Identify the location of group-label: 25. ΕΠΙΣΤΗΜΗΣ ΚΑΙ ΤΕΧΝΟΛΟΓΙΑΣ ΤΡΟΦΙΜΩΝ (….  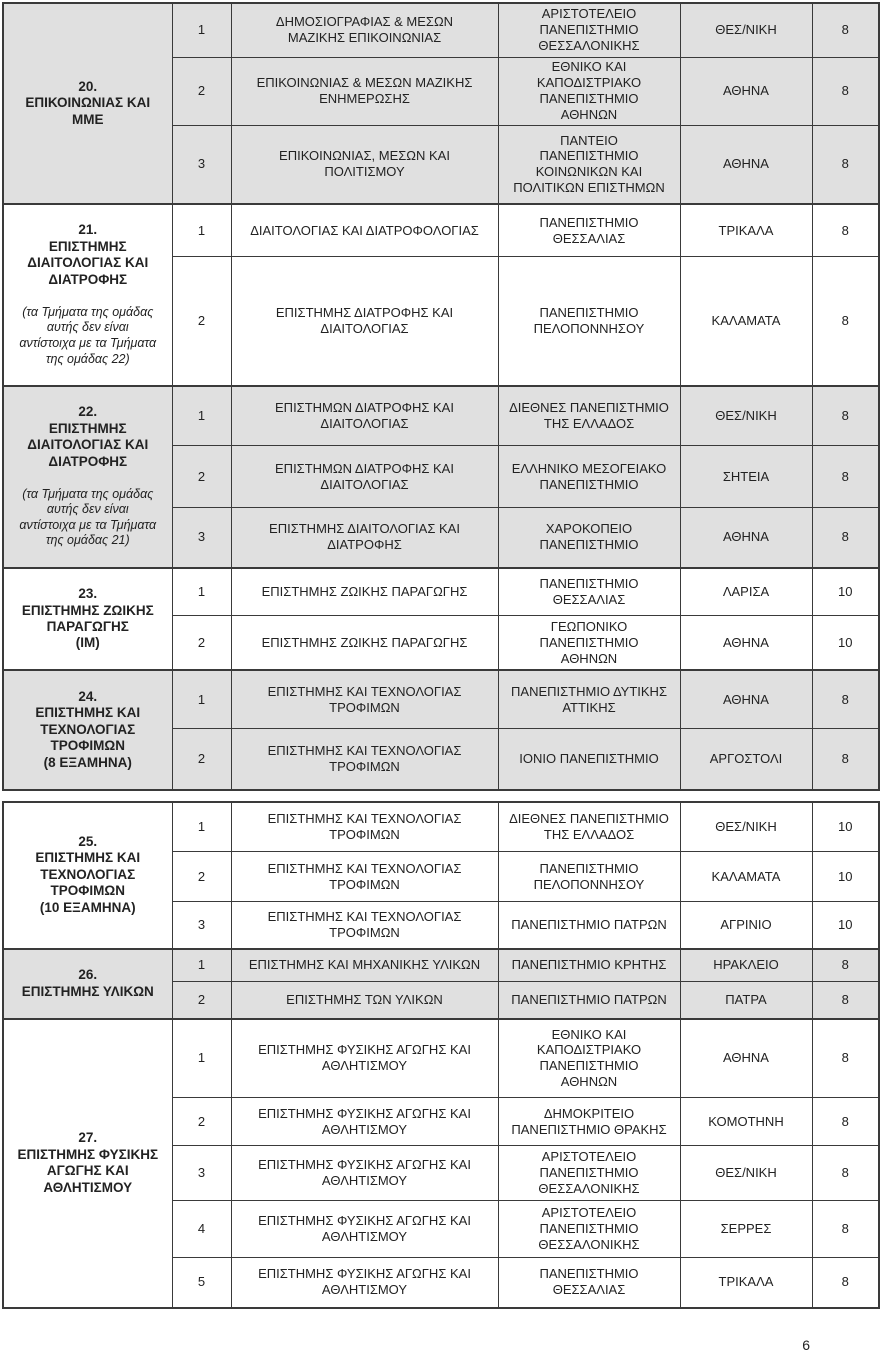
(88, 874).